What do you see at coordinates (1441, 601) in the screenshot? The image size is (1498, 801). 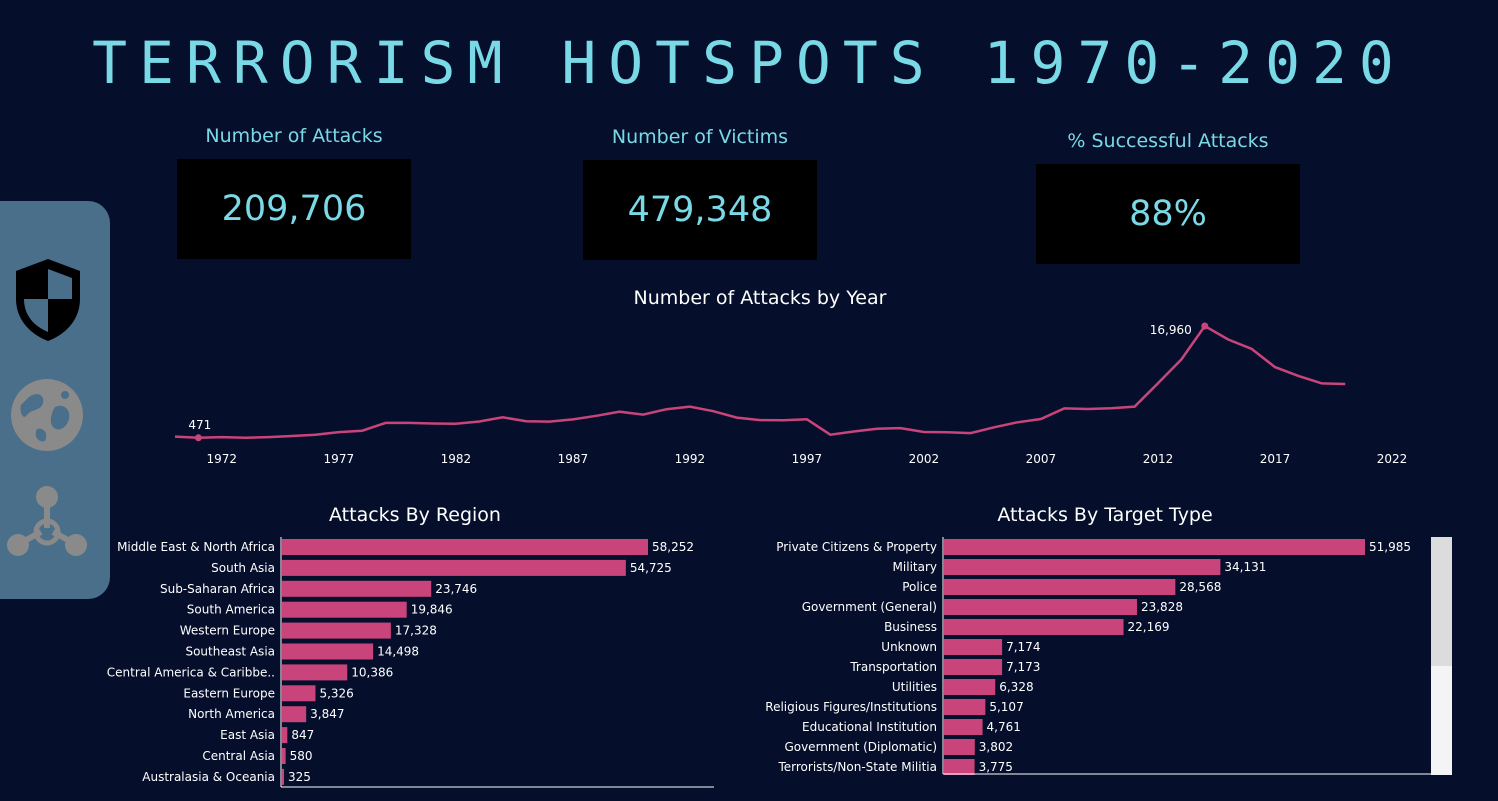 I see `target-chart-scroll-thumb` at bounding box center [1441, 601].